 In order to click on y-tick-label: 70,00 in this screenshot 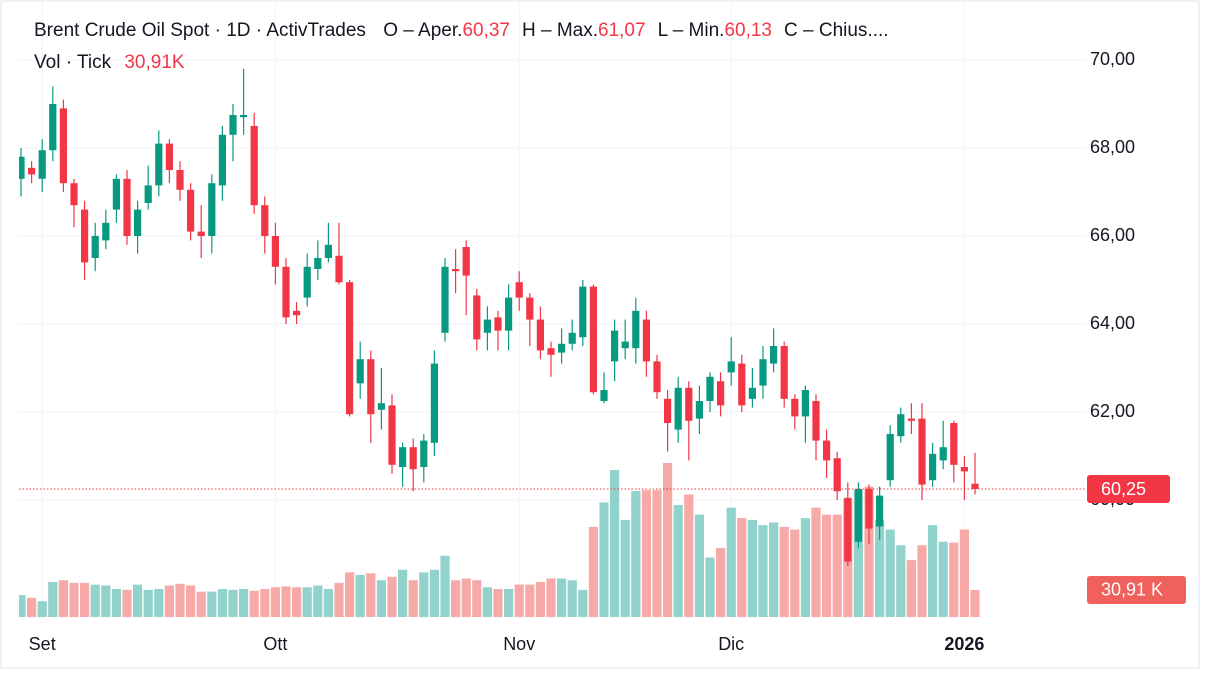, I will do `click(1112, 59)`.